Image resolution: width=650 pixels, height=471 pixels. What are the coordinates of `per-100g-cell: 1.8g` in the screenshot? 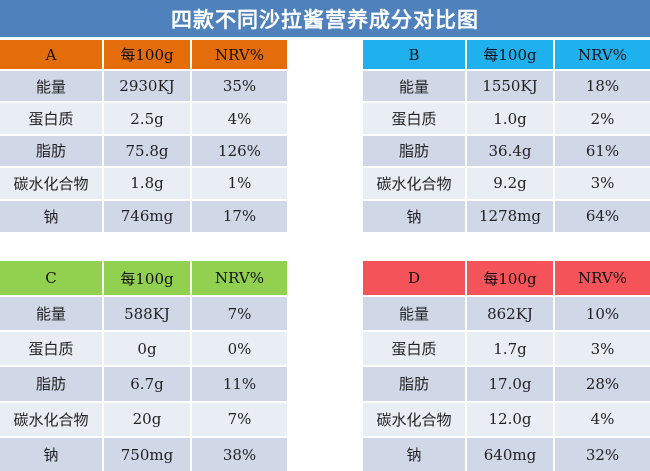 It's located at (146, 183).